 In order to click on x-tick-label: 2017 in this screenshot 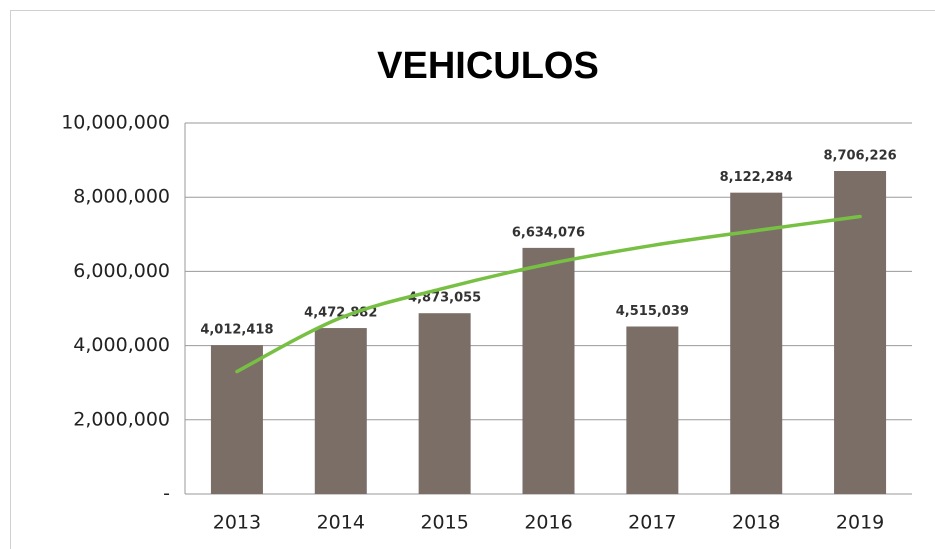, I will do `click(652, 523)`.